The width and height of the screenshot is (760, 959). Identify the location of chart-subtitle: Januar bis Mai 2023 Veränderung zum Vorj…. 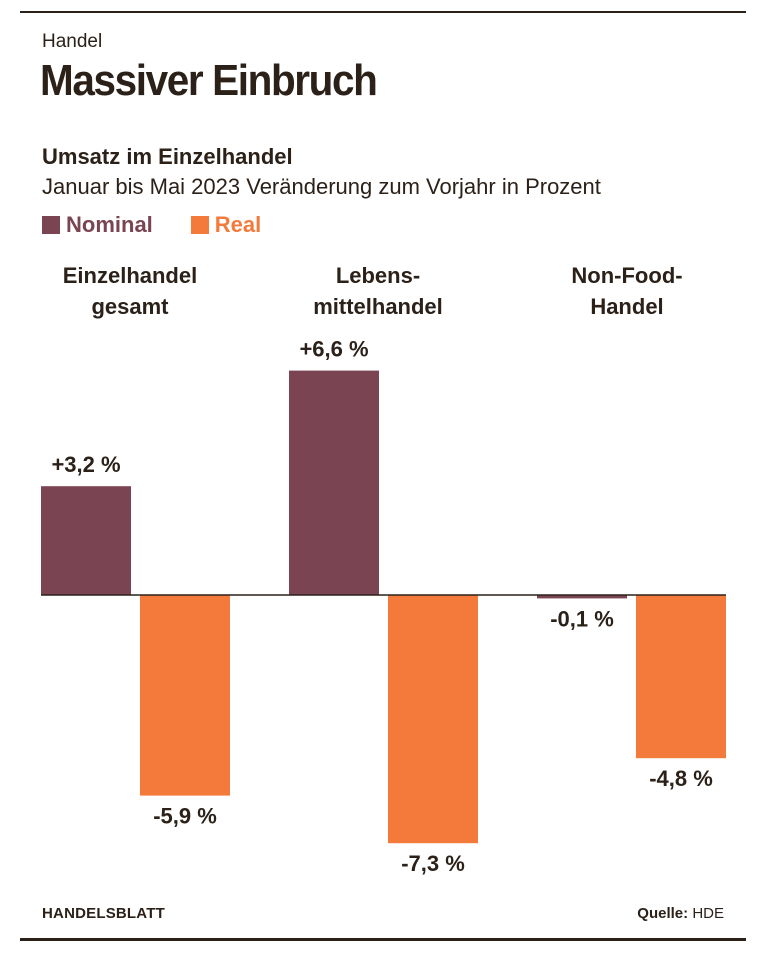
(321, 186).